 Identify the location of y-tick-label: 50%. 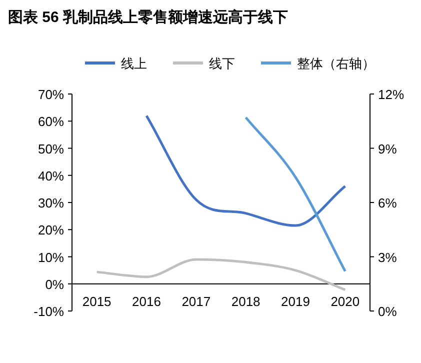
(51, 148).